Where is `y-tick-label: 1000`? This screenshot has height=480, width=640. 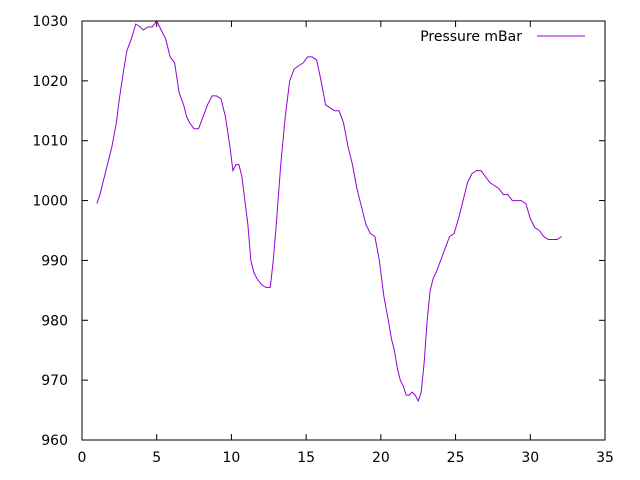
y-tick-label: 1000 is located at coordinates (50, 202).